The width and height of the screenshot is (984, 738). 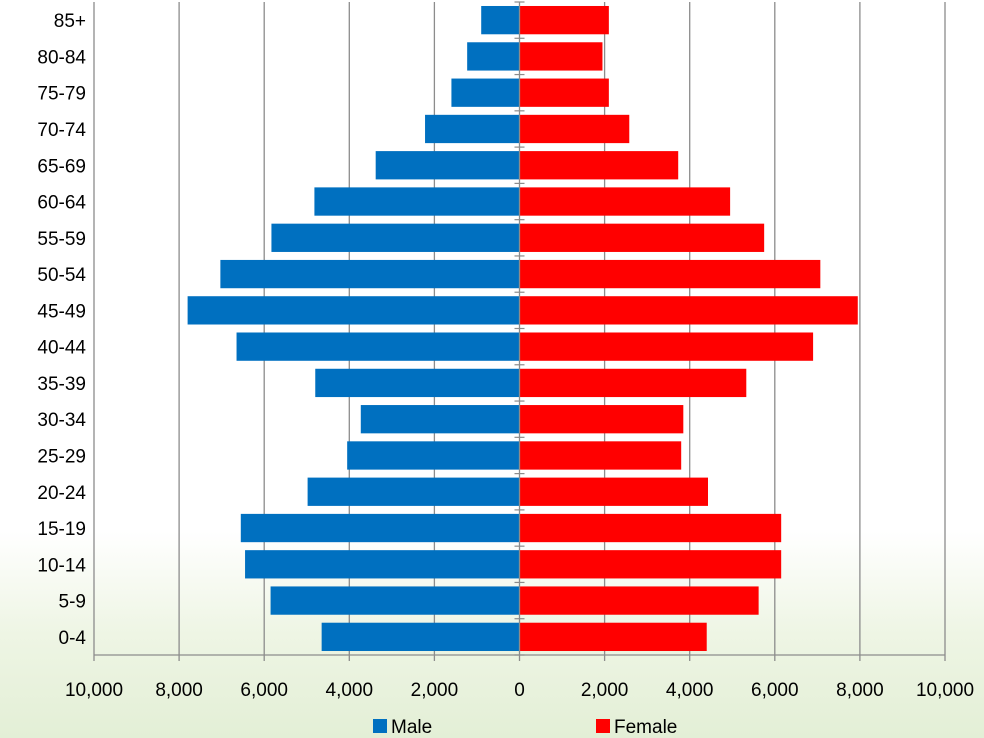 I want to click on x-tick-label: 0, so click(x=519, y=690).